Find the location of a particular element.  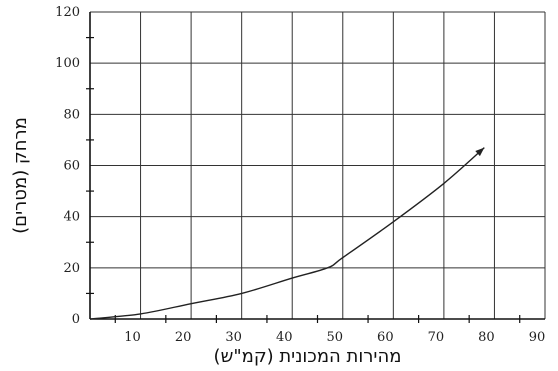

x-tick-label: 50 is located at coordinates (335, 337).